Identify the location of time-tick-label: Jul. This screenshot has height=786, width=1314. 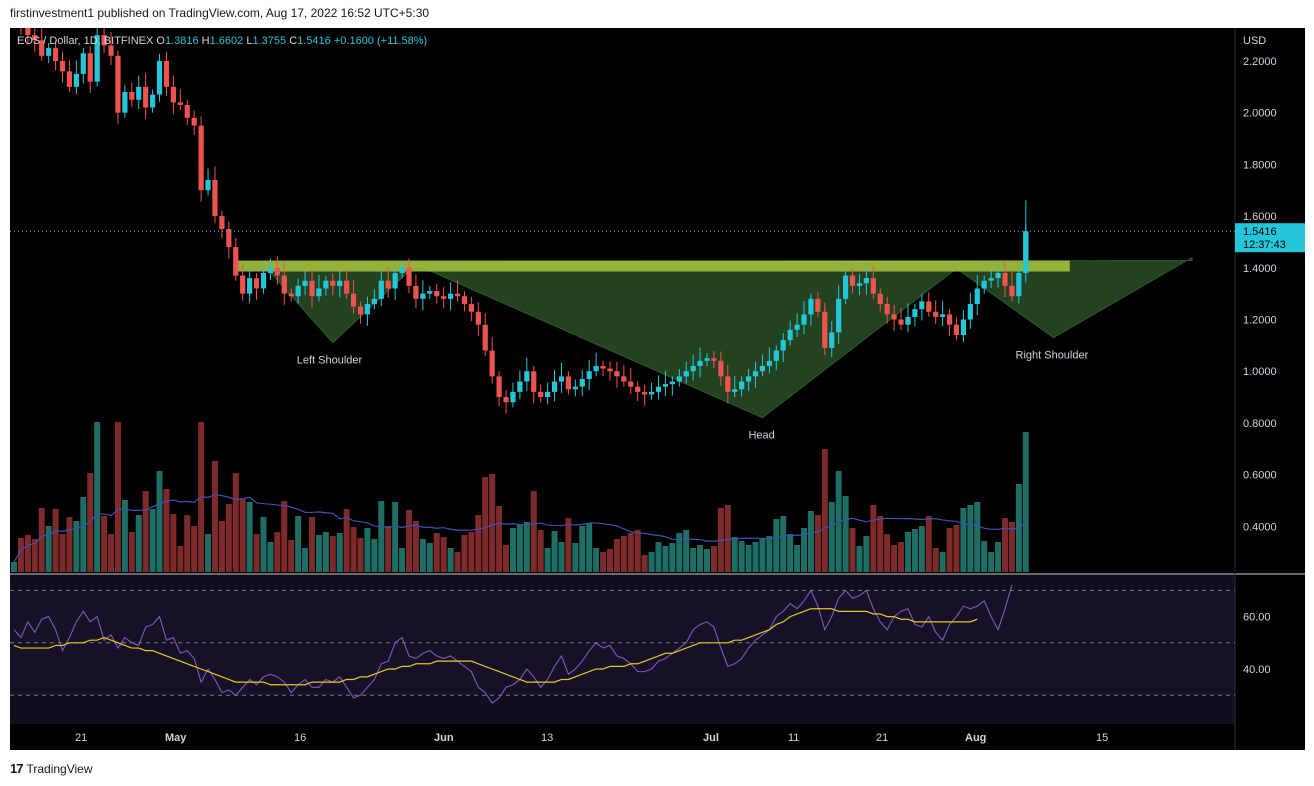
(711, 738).